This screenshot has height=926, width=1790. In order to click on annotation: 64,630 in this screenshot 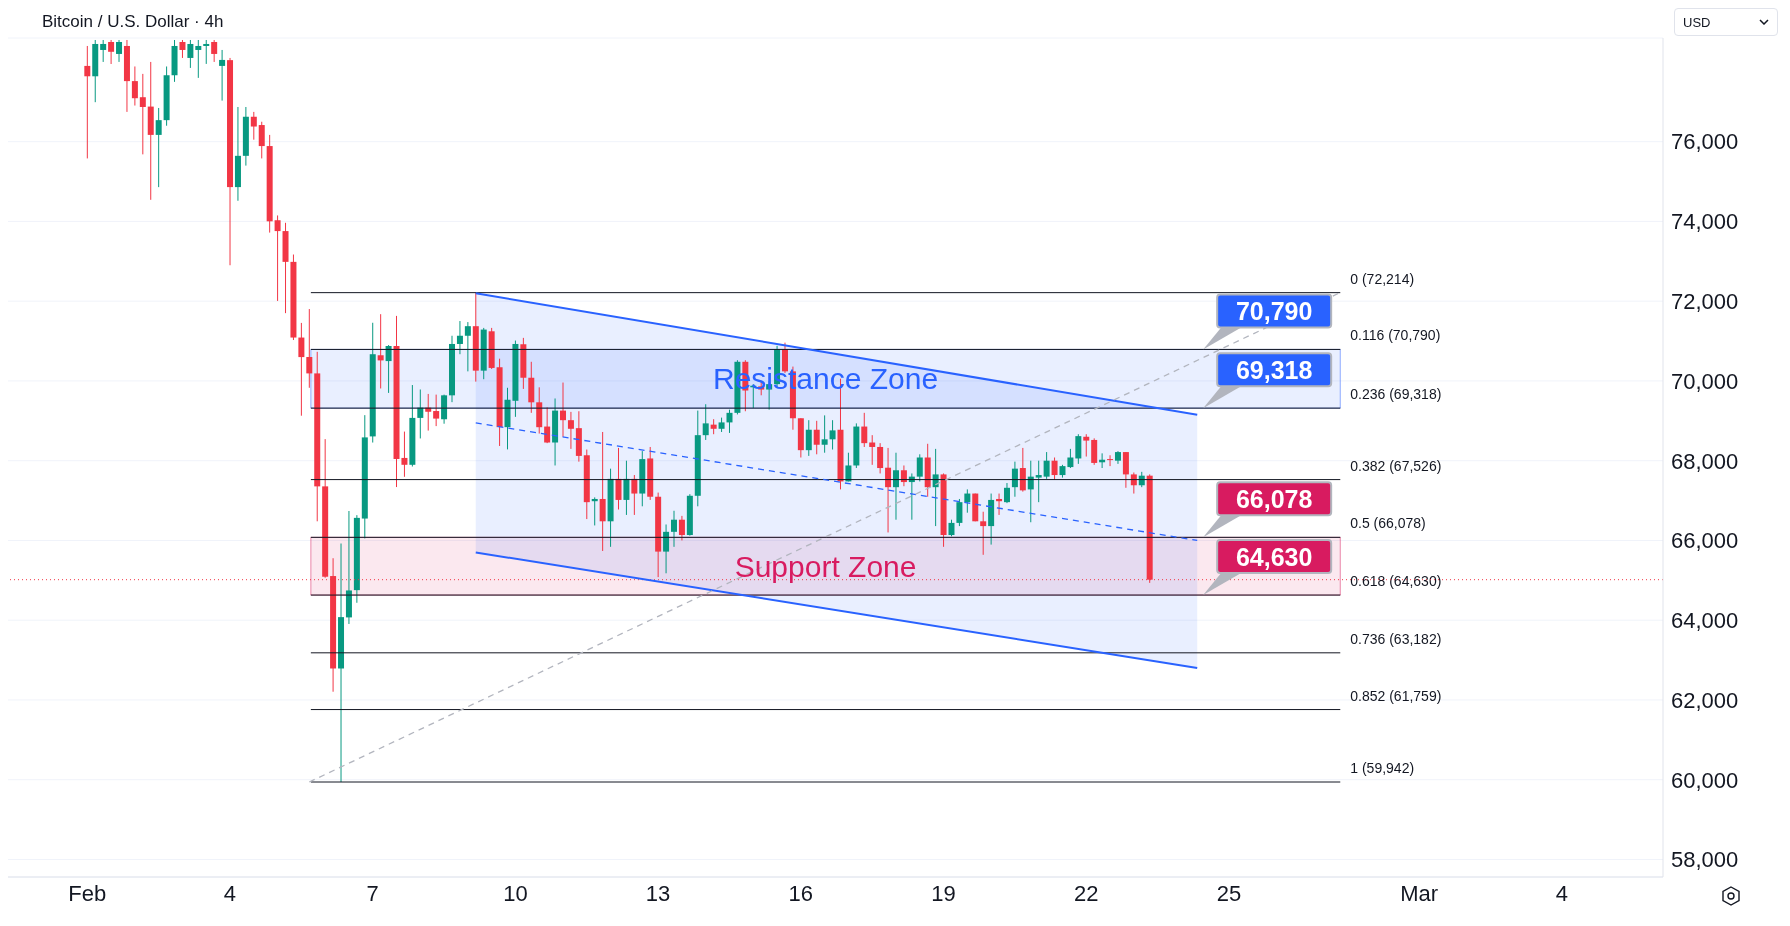, I will do `click(1274, 556)`.